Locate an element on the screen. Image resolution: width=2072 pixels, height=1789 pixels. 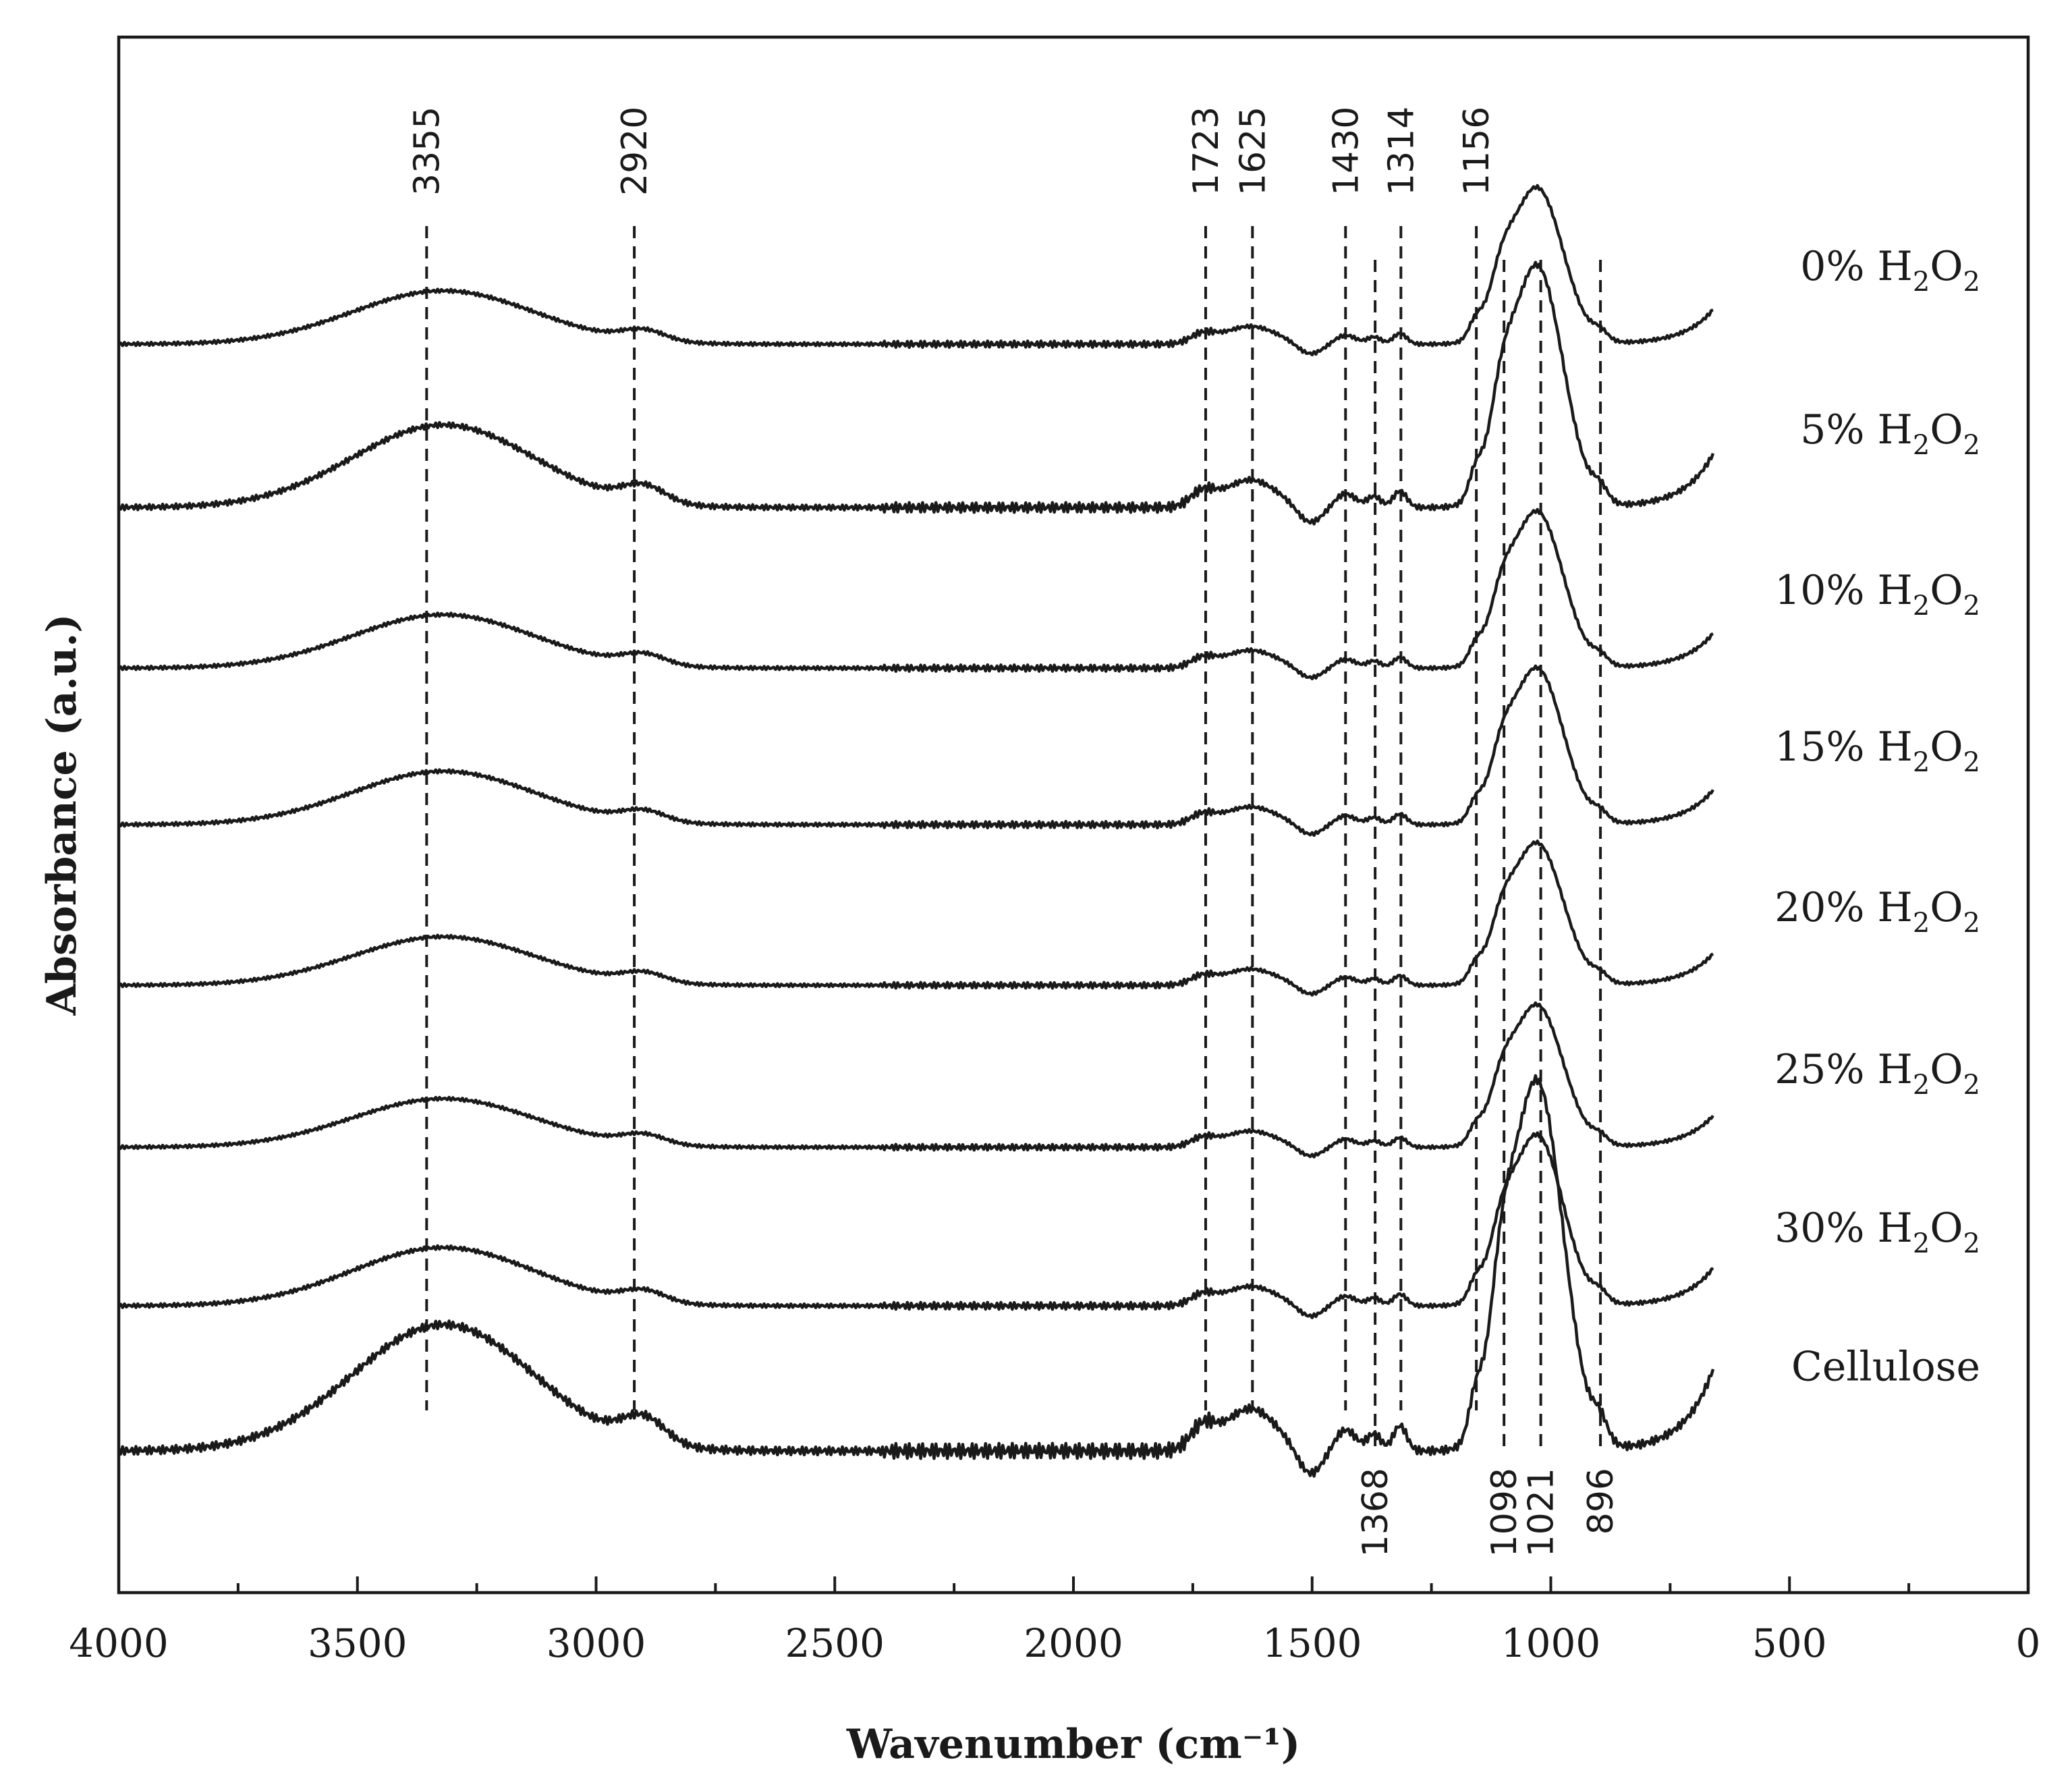
x-tick-label: 1500 is located at coordinates (1312, 1643).